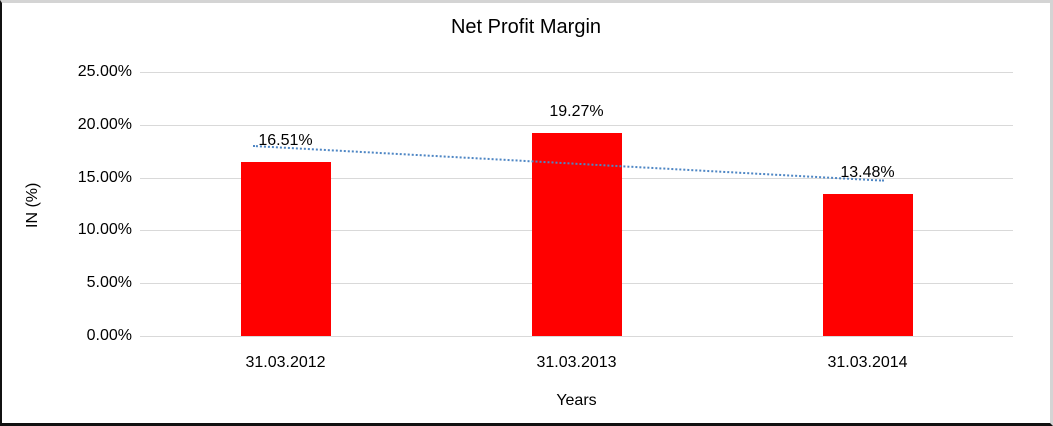  I want to click on chart-title: Net Profit Margin, so click(526, 27).